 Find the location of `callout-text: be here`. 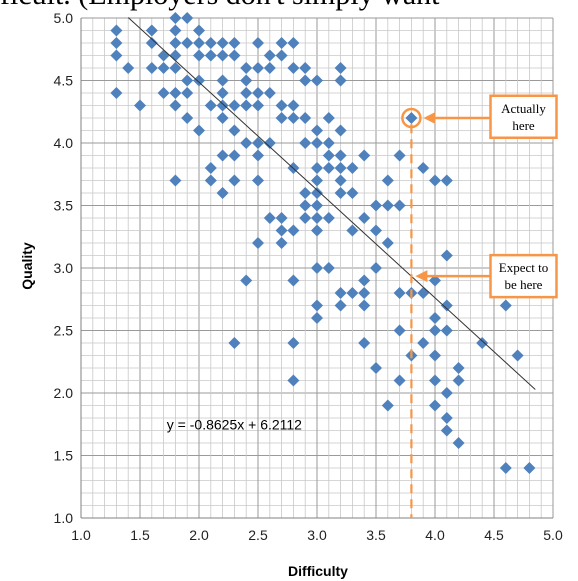

callout-text: be here is located at coordinates (524, 284).